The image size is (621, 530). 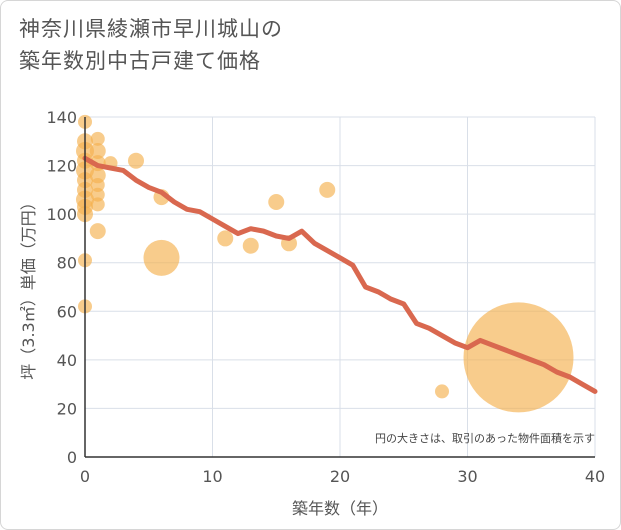 What do you see at coordinates (340, 476) in the screenshot?
I see `x-tick-label: 20` at bounding box center [340, 476].